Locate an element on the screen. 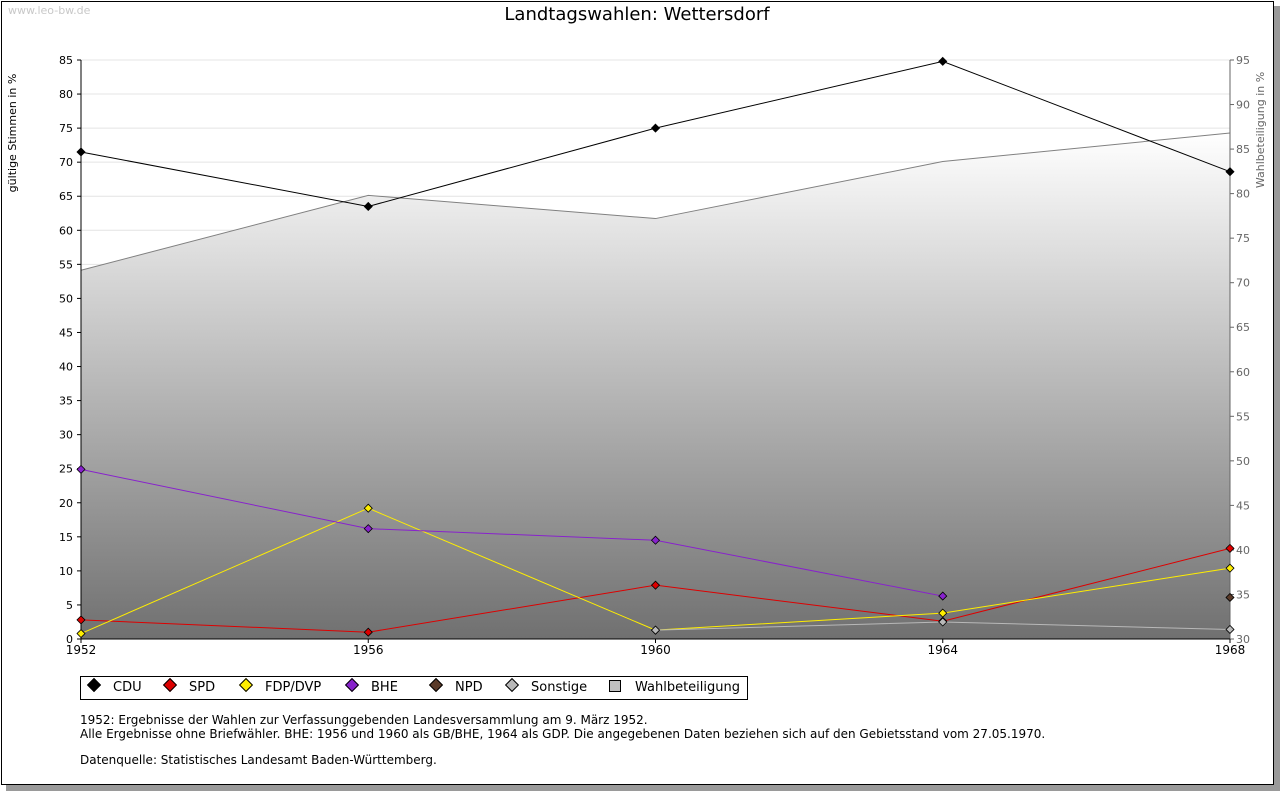 This screenshot has height=791, width=1280. y-tick-label: 55 is located at coordinates (66, 264).